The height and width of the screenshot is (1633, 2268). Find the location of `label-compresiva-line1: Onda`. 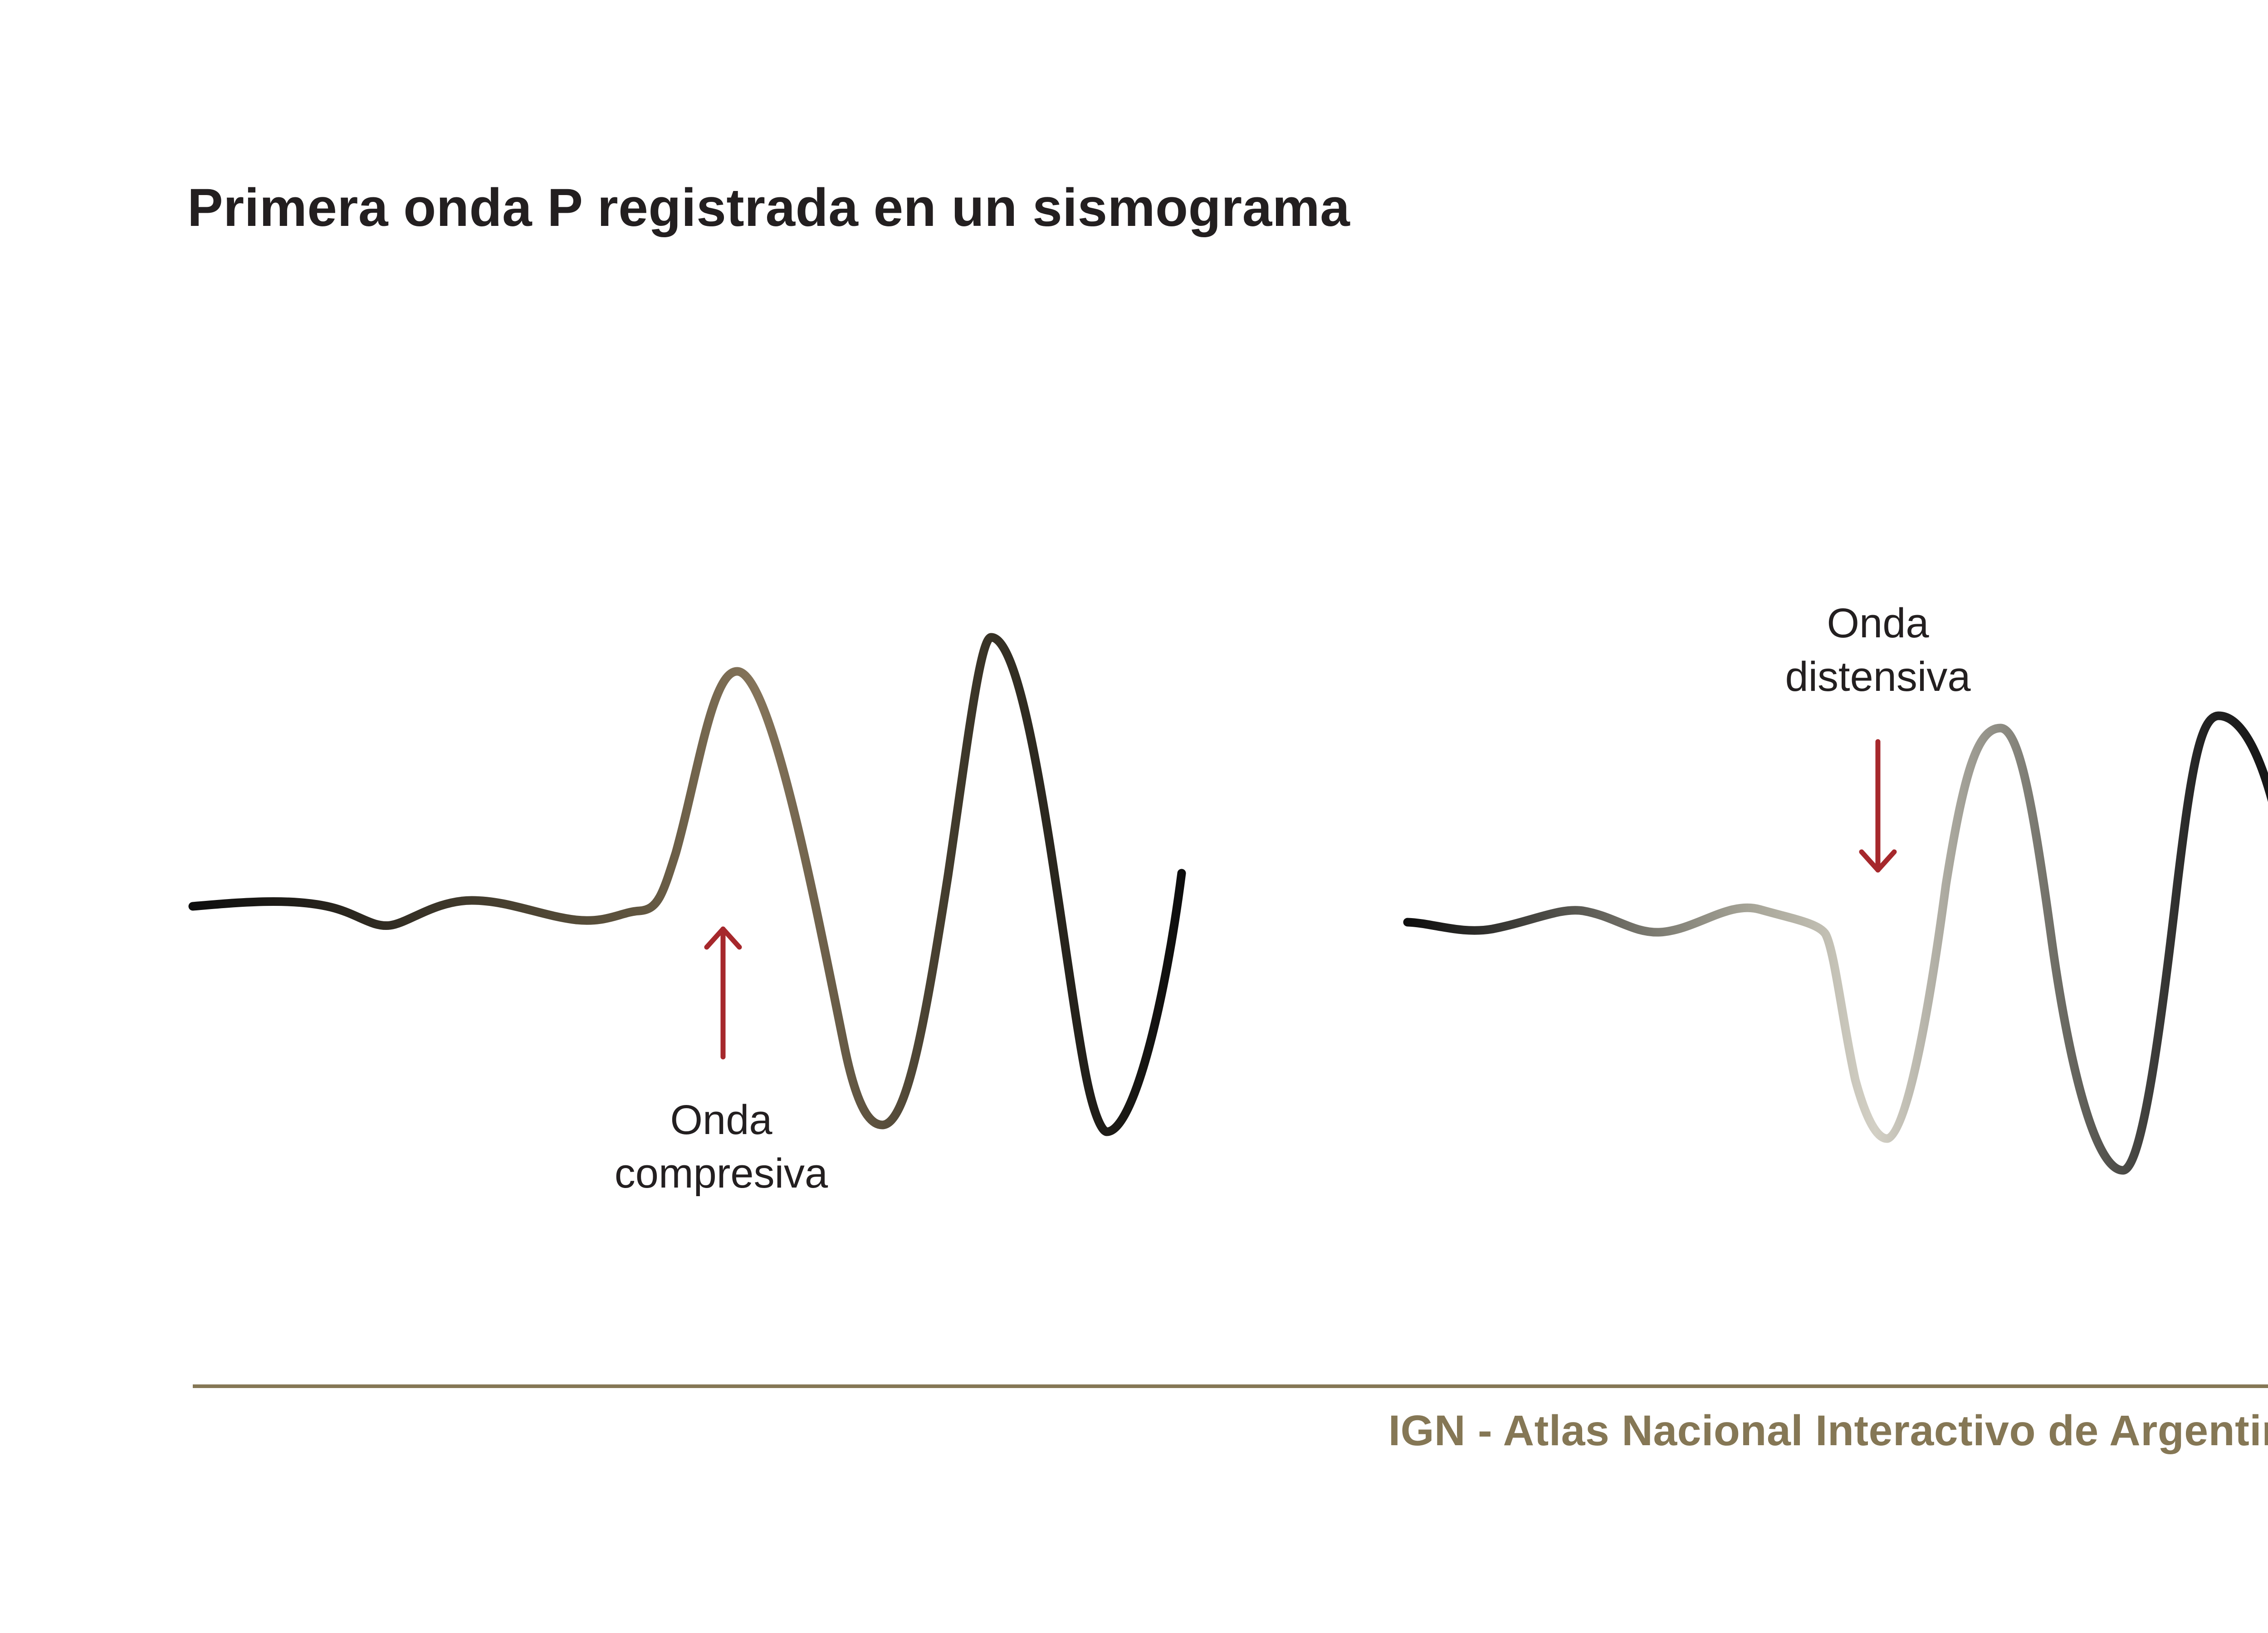

label-compresiva-line1: Onda is located at coordinates (721, 1120).